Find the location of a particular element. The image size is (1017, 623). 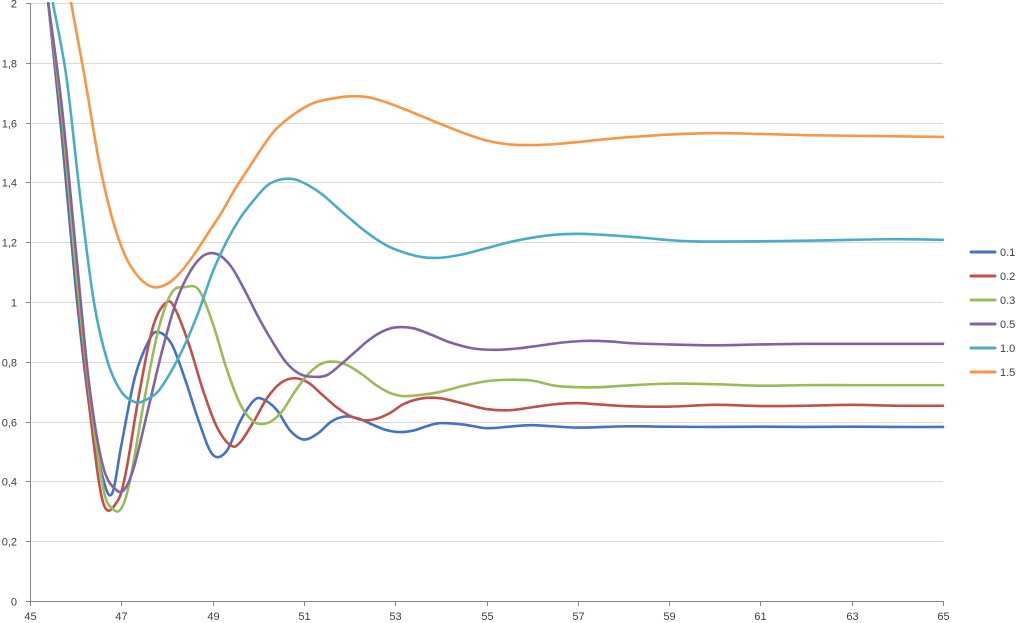

y-tick-label: 0,4 is located at coordinates (9, 483).